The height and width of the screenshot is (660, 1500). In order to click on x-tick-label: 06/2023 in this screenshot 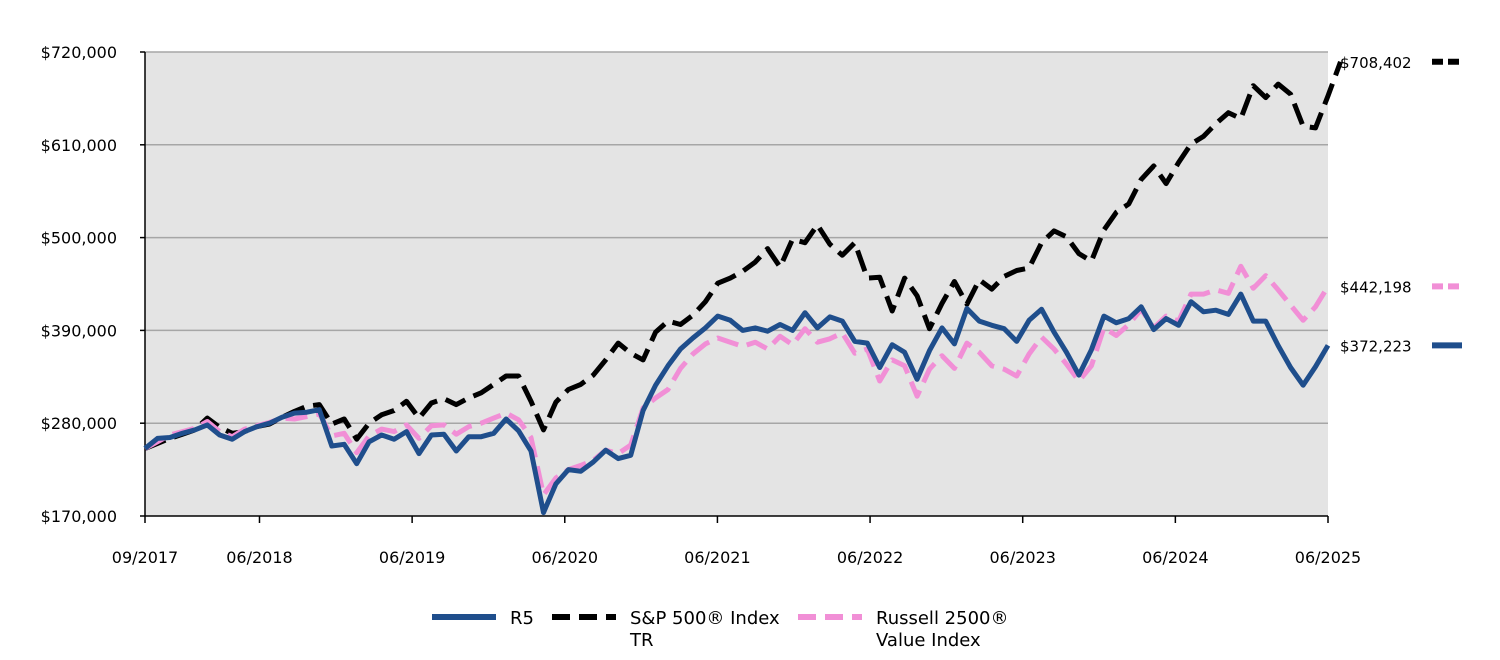, I will do `click(1022, 557)`.